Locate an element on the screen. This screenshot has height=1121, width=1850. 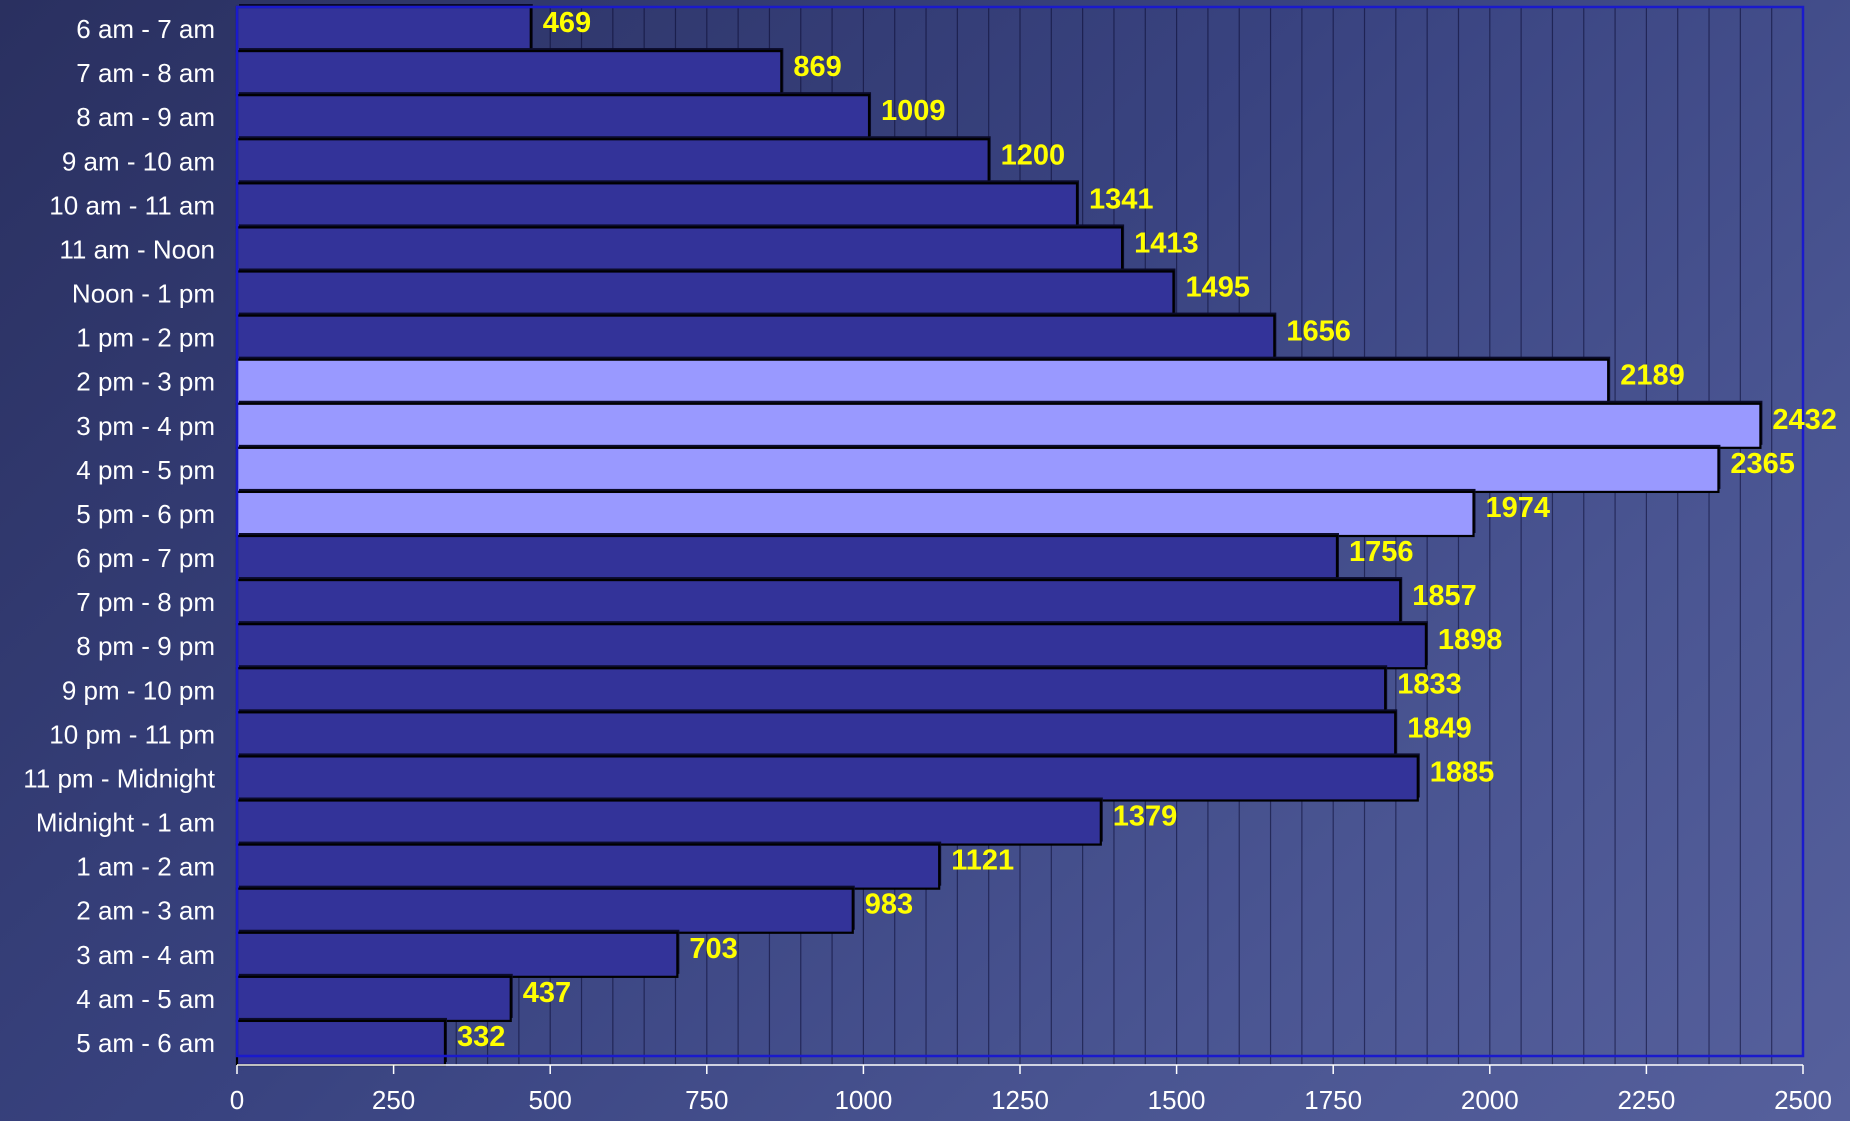
value-label: 1833 is located at coordinates (1429, 684).